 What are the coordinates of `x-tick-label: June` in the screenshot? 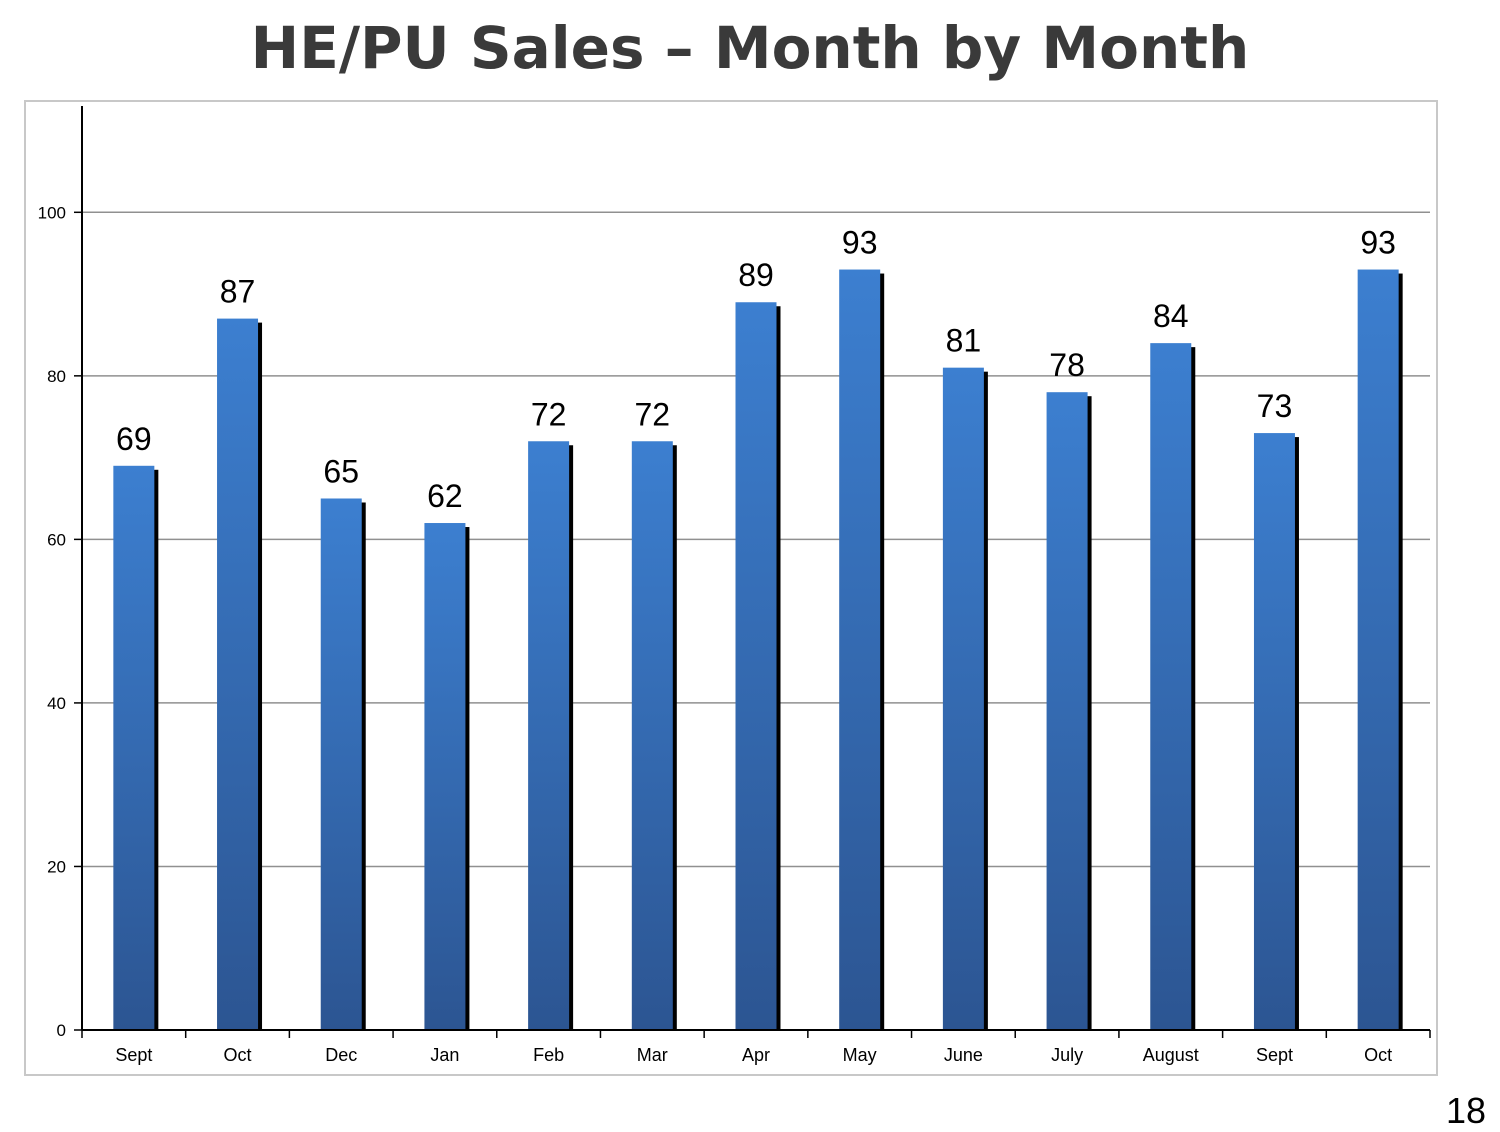 It's located at (963, 1055).